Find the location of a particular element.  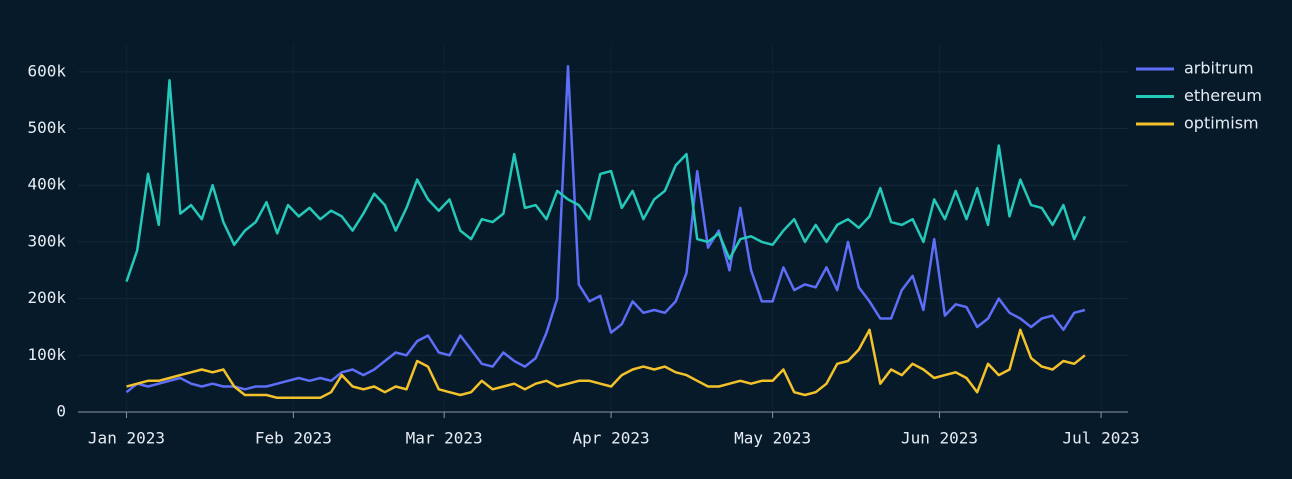

legend-label: arbitrum is located at coordinates (1219, 68).